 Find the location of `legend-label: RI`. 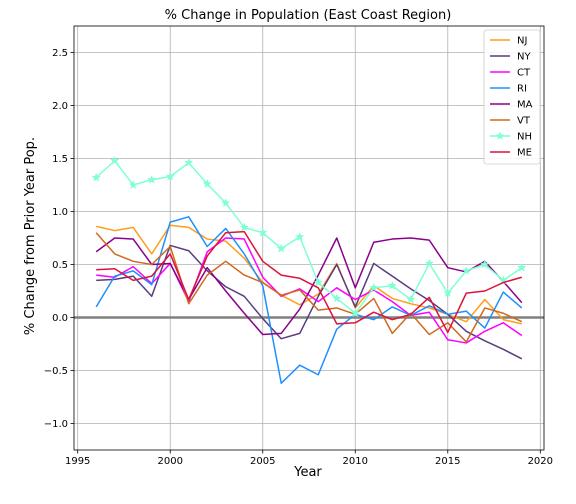

legend-label: RI is located at coordinates (522, 89).